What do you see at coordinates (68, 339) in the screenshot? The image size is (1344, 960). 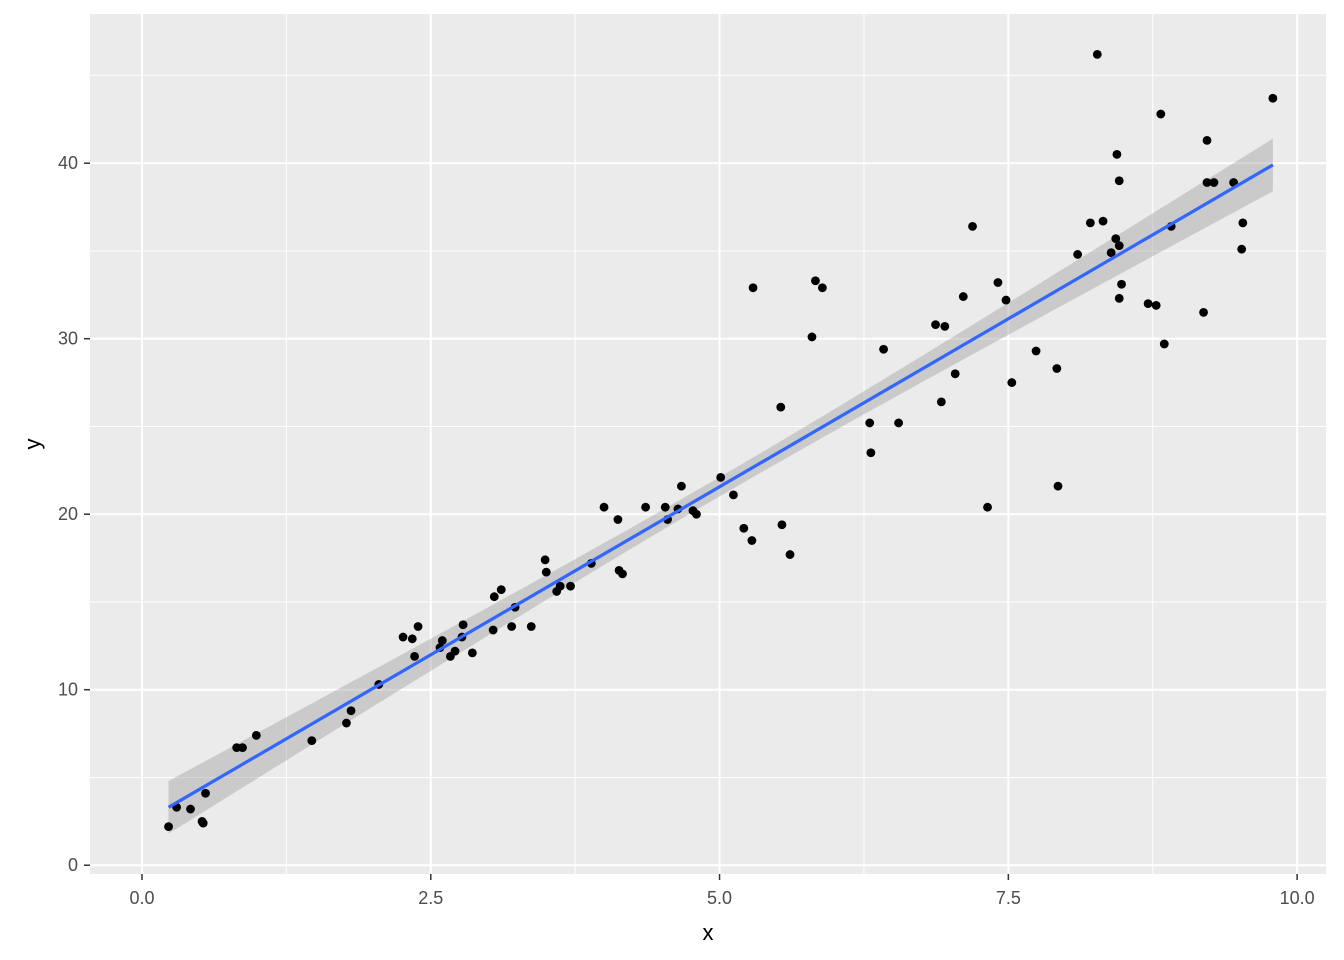 I see `y-tick-label: 30` at bounding box center [68, 339].